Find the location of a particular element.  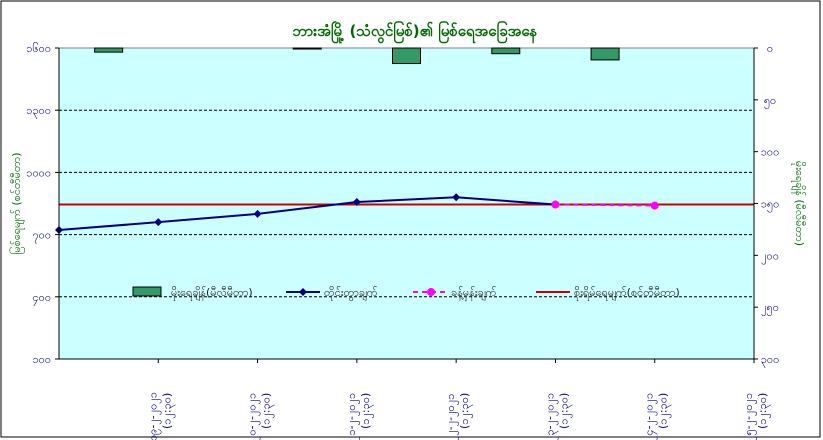

legend-label: တိုင်းတွာချက် is located at coordinates (351, 293).